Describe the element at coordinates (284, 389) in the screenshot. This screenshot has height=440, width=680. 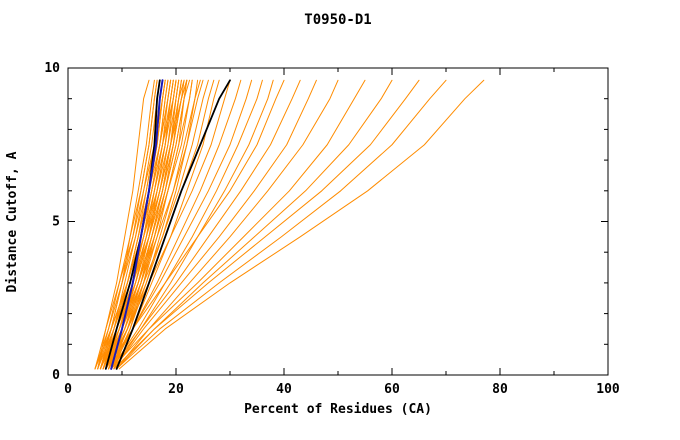
I see `x-tick-label: 40` at that location.